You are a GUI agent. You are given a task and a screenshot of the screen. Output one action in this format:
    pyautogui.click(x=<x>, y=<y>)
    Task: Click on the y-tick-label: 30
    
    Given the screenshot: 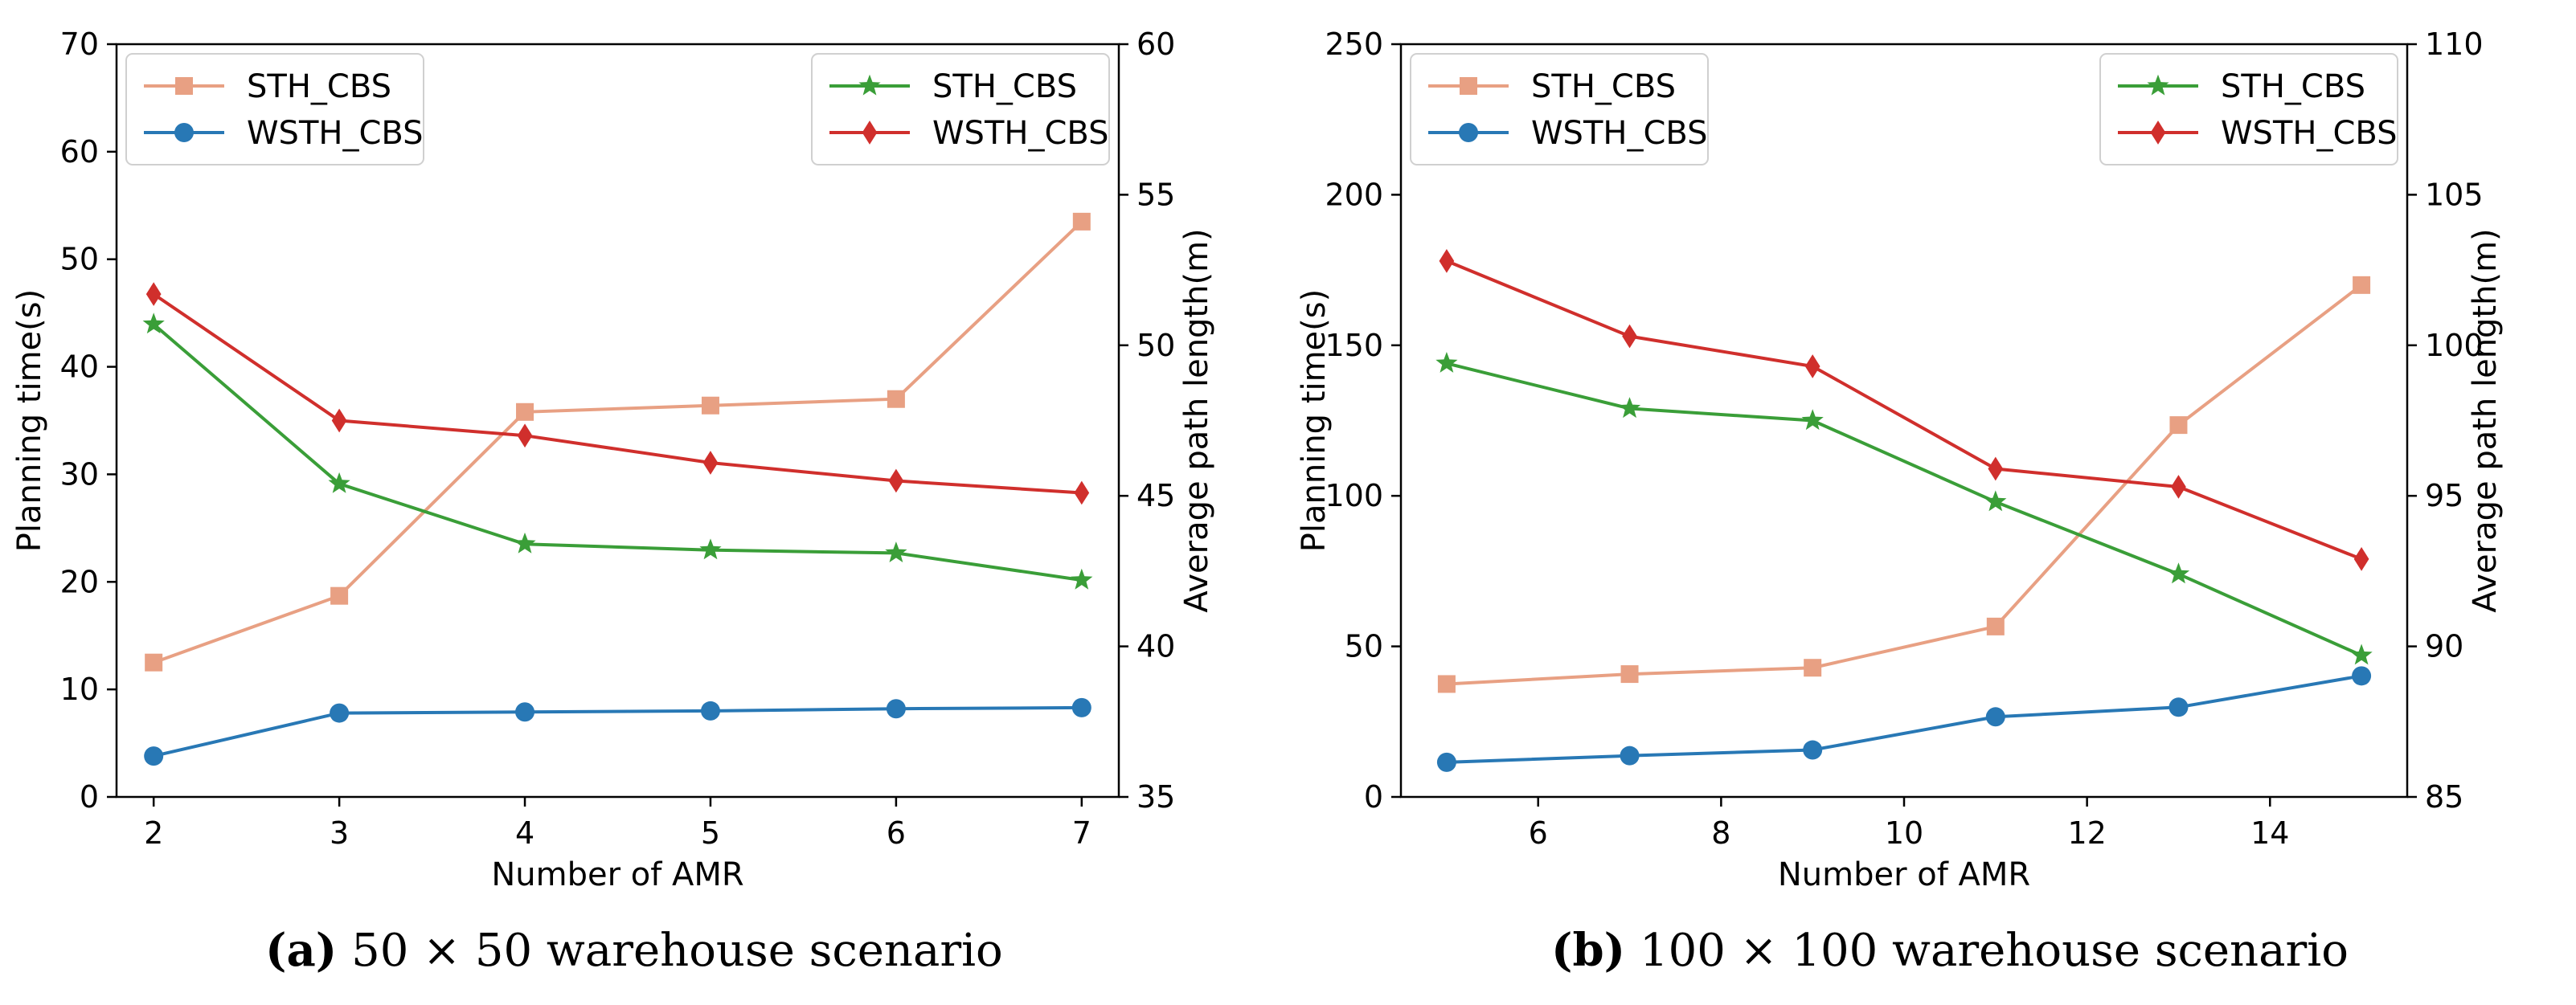 What is the action you would take?
    pyautogui.click(x=79, y=474)
    